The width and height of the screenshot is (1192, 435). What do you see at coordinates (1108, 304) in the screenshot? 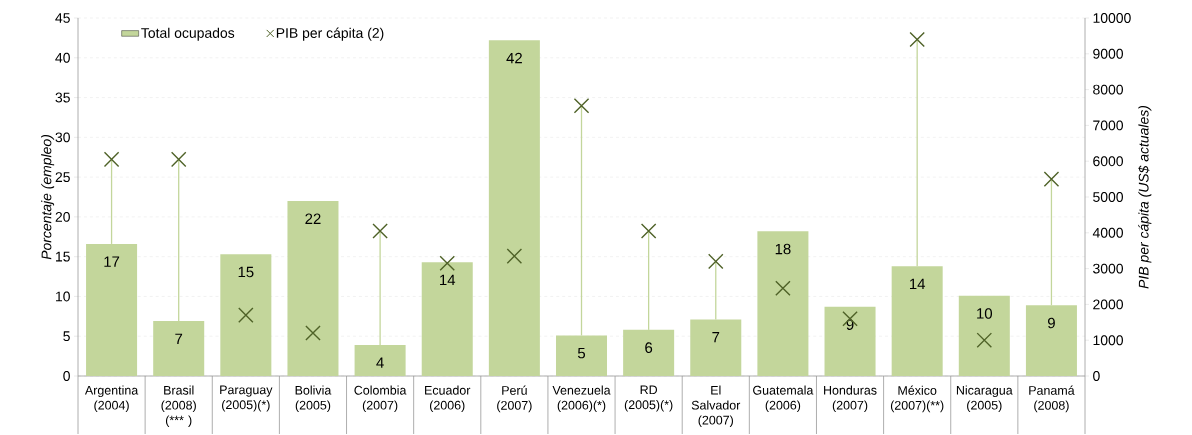
I see `y2-tick-label: 2000` at bounding box center [1108, 304].